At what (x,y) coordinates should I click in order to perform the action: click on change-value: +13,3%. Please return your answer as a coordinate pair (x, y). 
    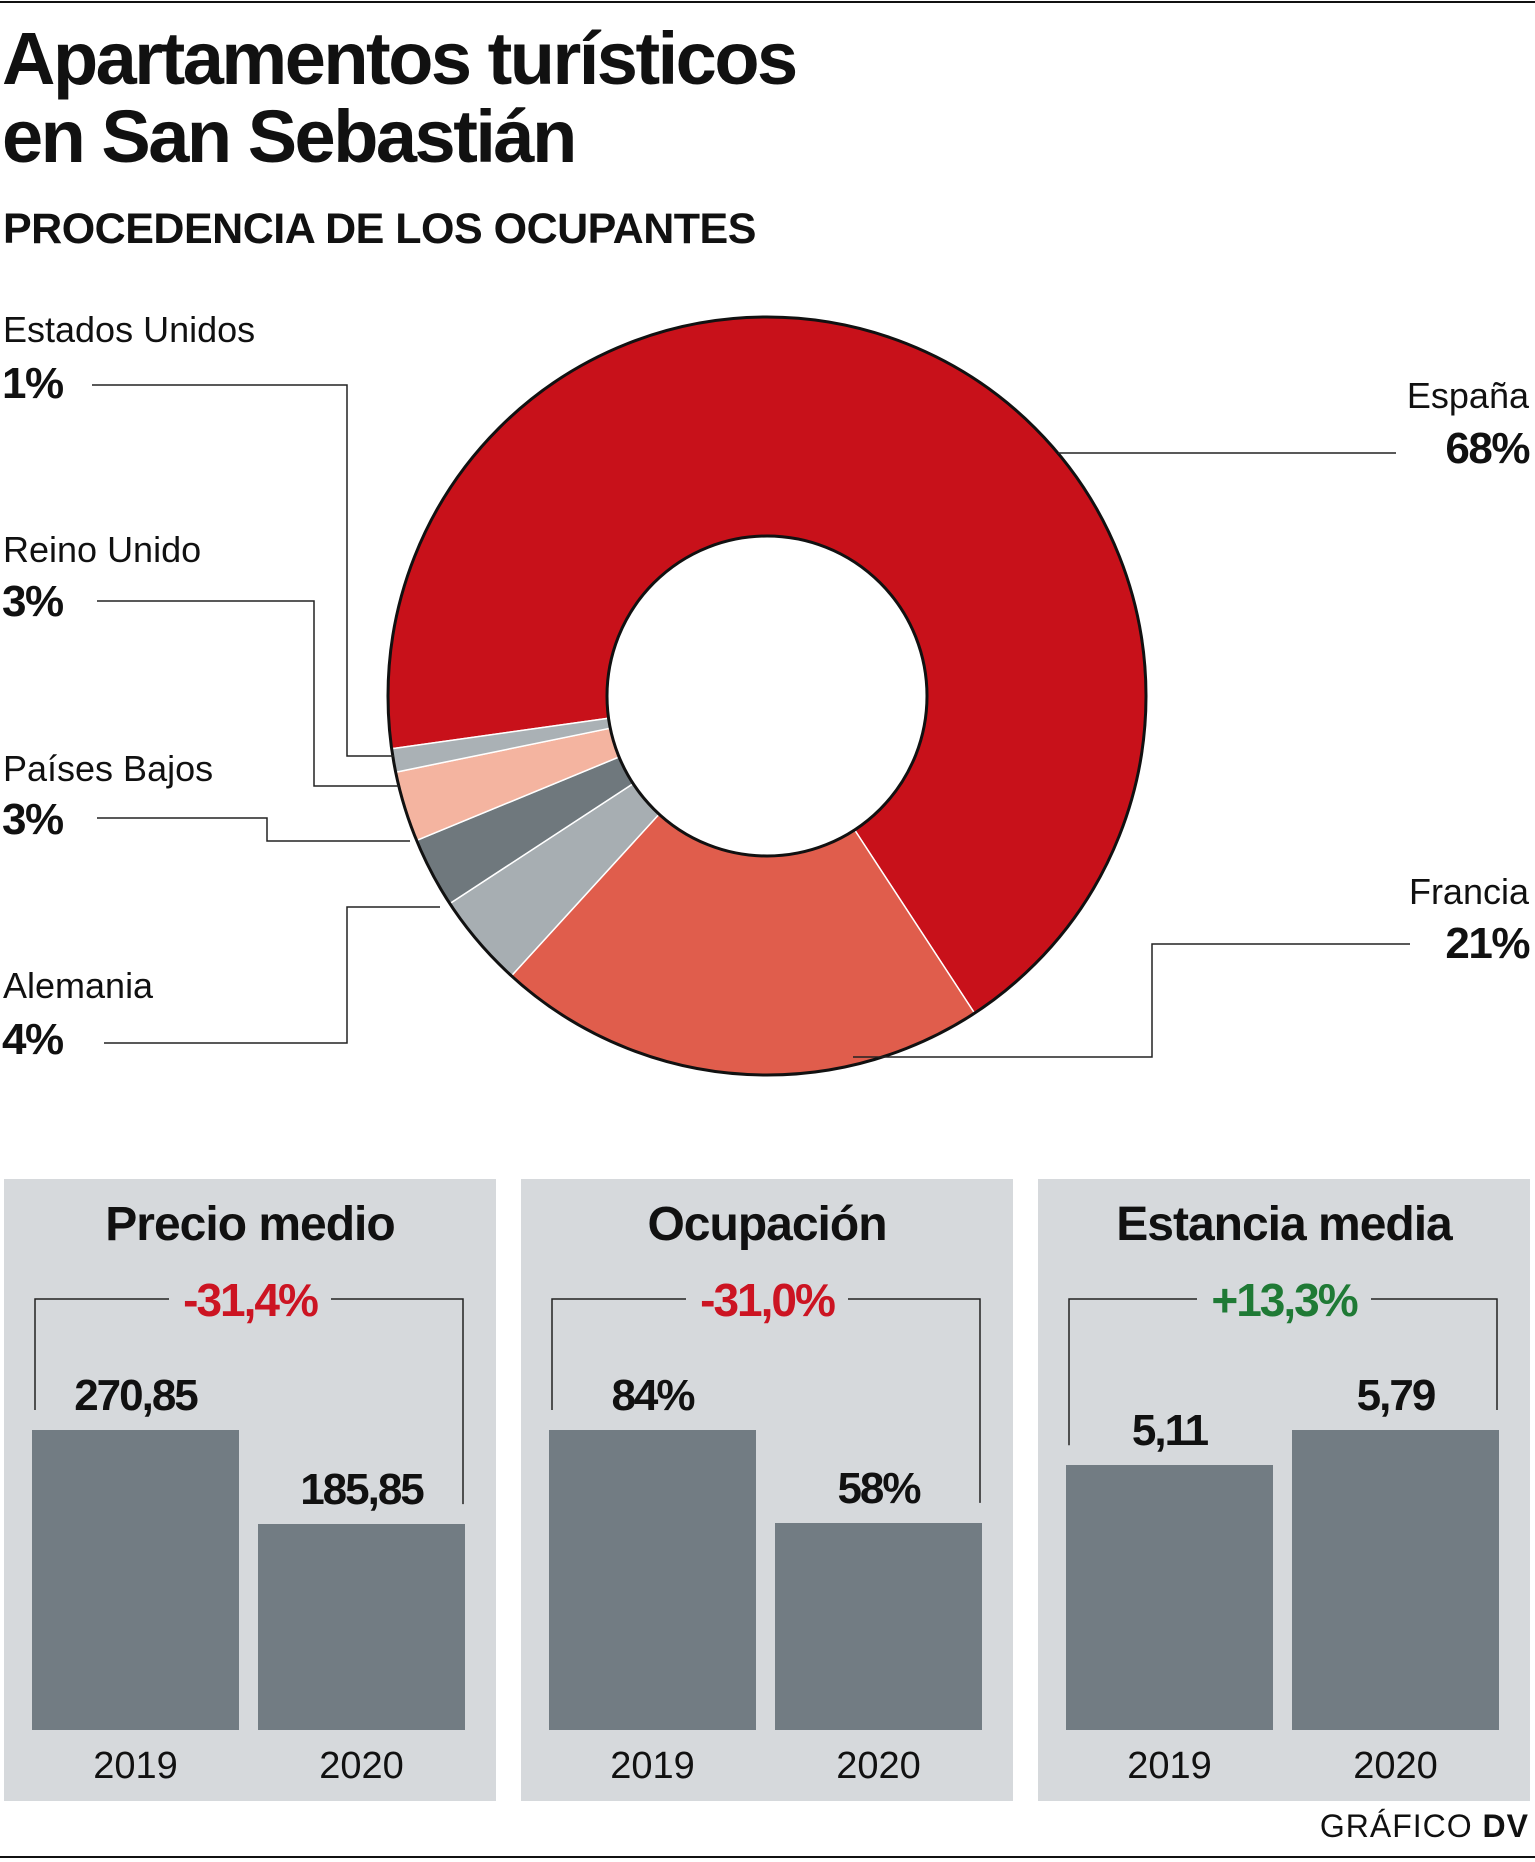
    Looking at the image, I should click on (1284, 1300).